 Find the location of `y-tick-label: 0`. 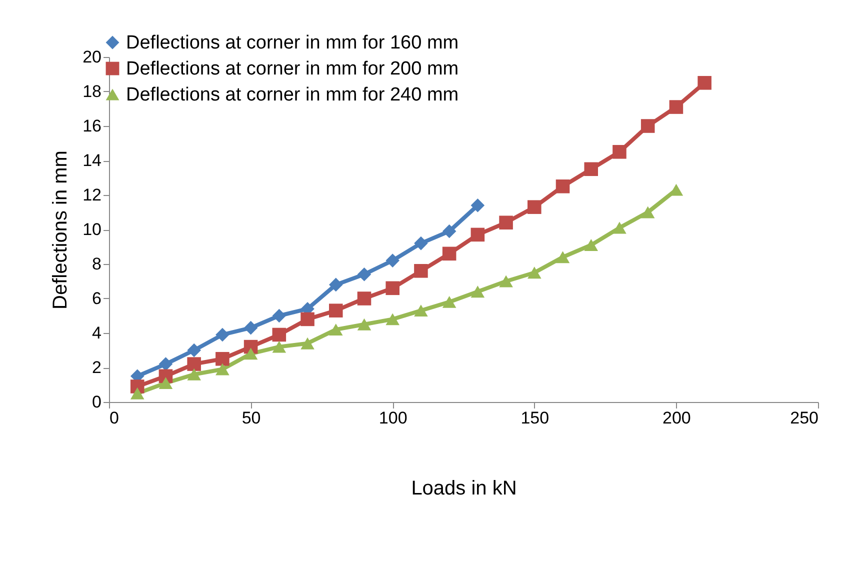

y-tick-label: 0 is located at coordinates (97, 402).